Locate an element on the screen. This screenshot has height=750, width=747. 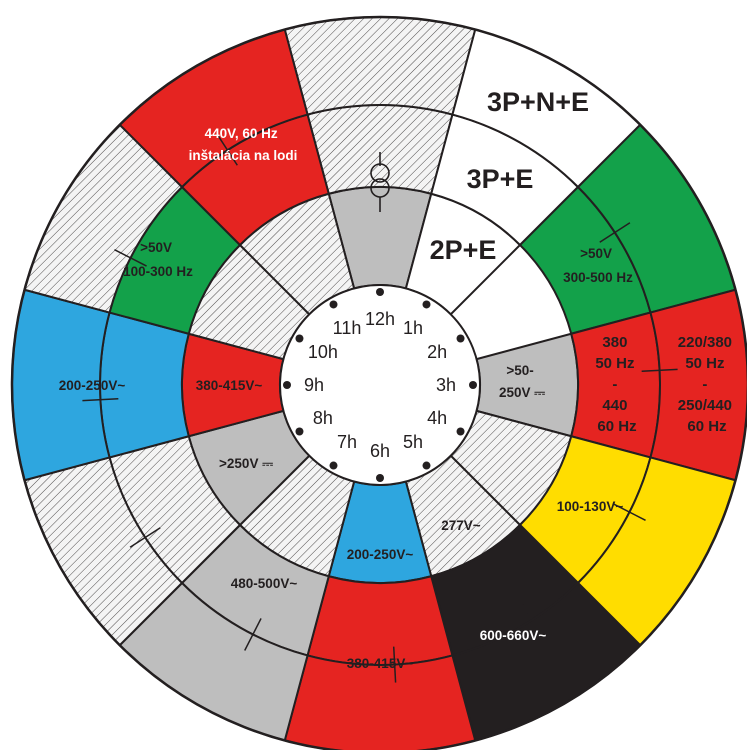
hour-label: 10h is located at coordinates (323, 352).